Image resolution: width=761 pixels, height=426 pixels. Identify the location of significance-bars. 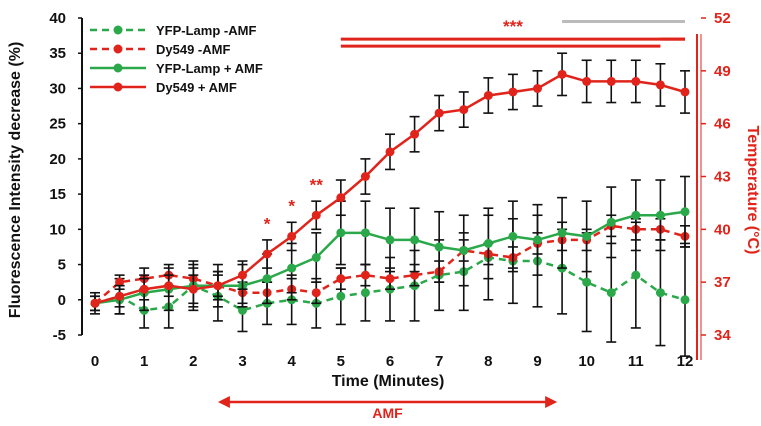
(512, 34).